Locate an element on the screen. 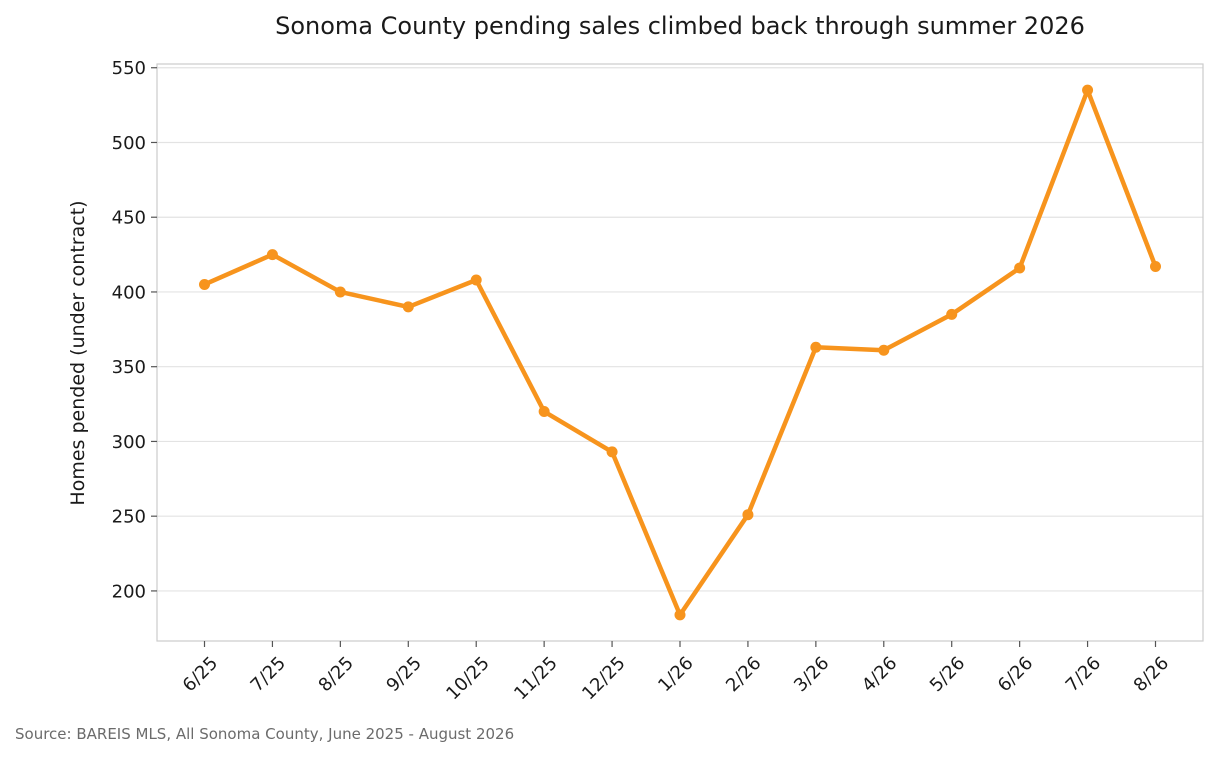 This screenshot has width=1218, height=758. y-tick-label: 350 is located at coordinates (129, 367).